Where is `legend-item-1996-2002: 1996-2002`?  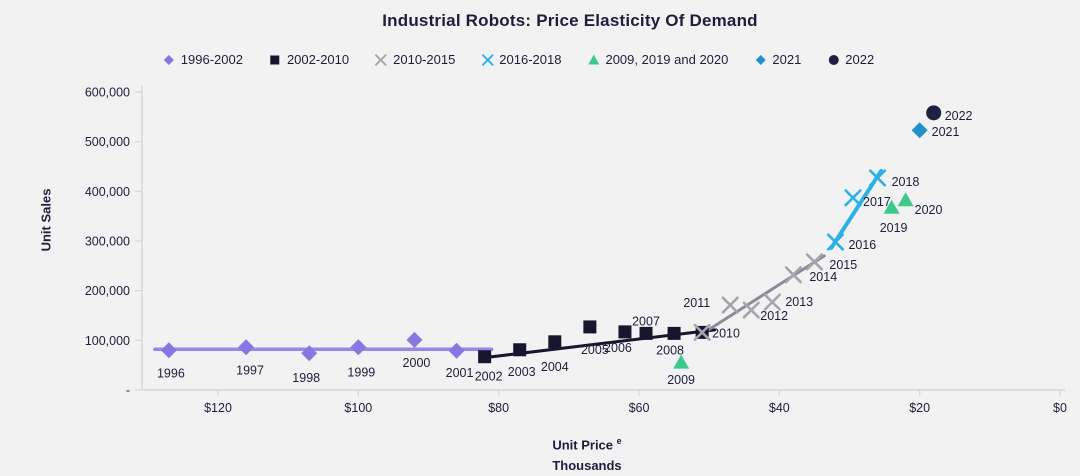 legend-item-1996-2002: 1996-2002 is located at coordinates (202, 59).